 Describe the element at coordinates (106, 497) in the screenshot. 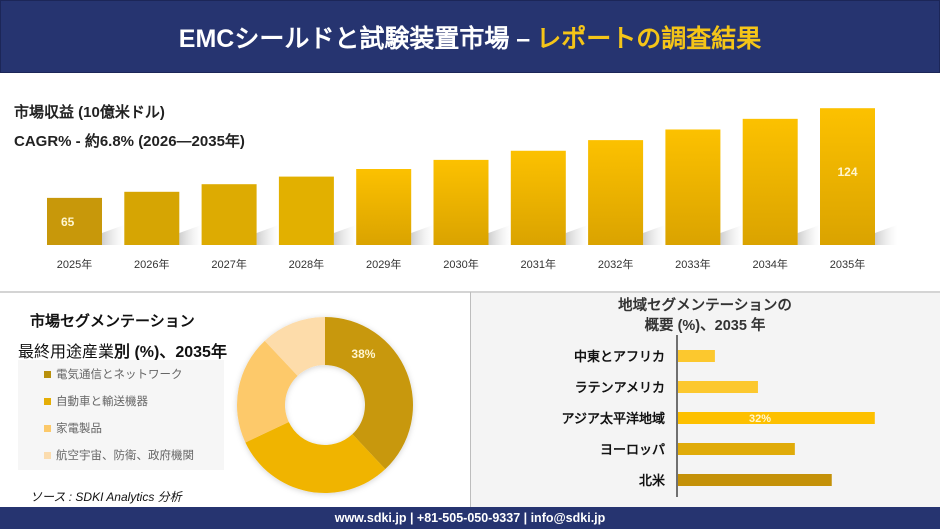

I see `source-note: ソース : SDKI Analytics 分析` at that location.